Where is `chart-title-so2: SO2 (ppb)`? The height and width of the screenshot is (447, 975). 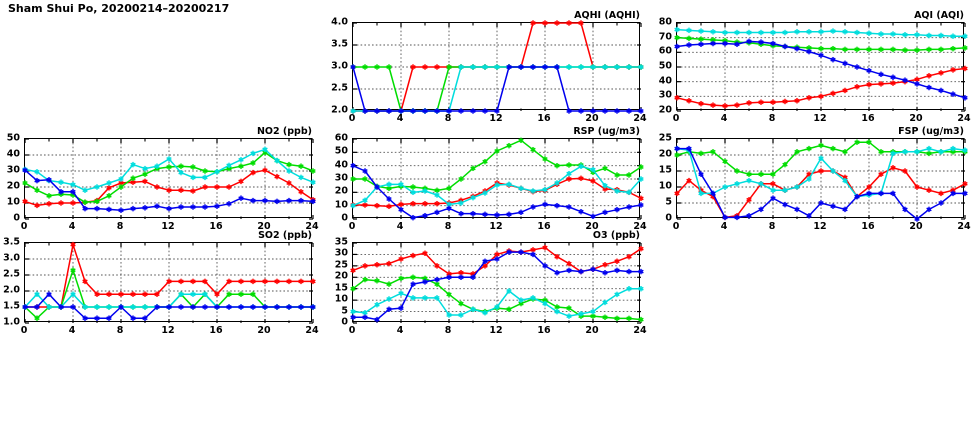
chart-title-so2: SO2 (ppb) is located at coordinates (285, 235).